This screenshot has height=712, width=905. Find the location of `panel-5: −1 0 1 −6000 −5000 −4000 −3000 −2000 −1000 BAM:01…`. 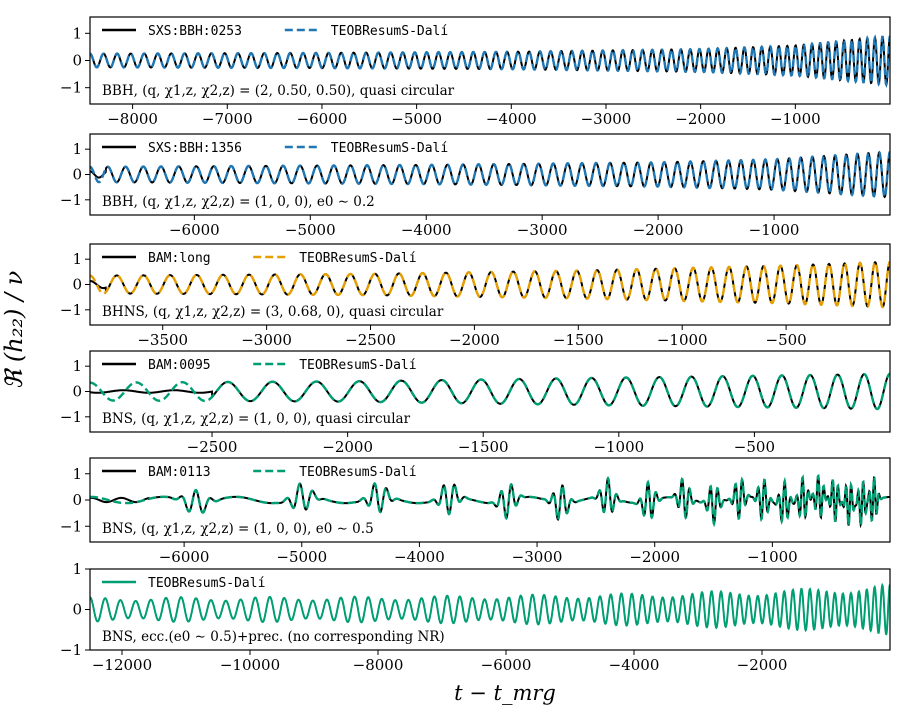

panel-5: −1 0 1 −6000 −5000 −4000 −3000 −2000 −1000 BAM:01… is located at coordinates (475, 511).